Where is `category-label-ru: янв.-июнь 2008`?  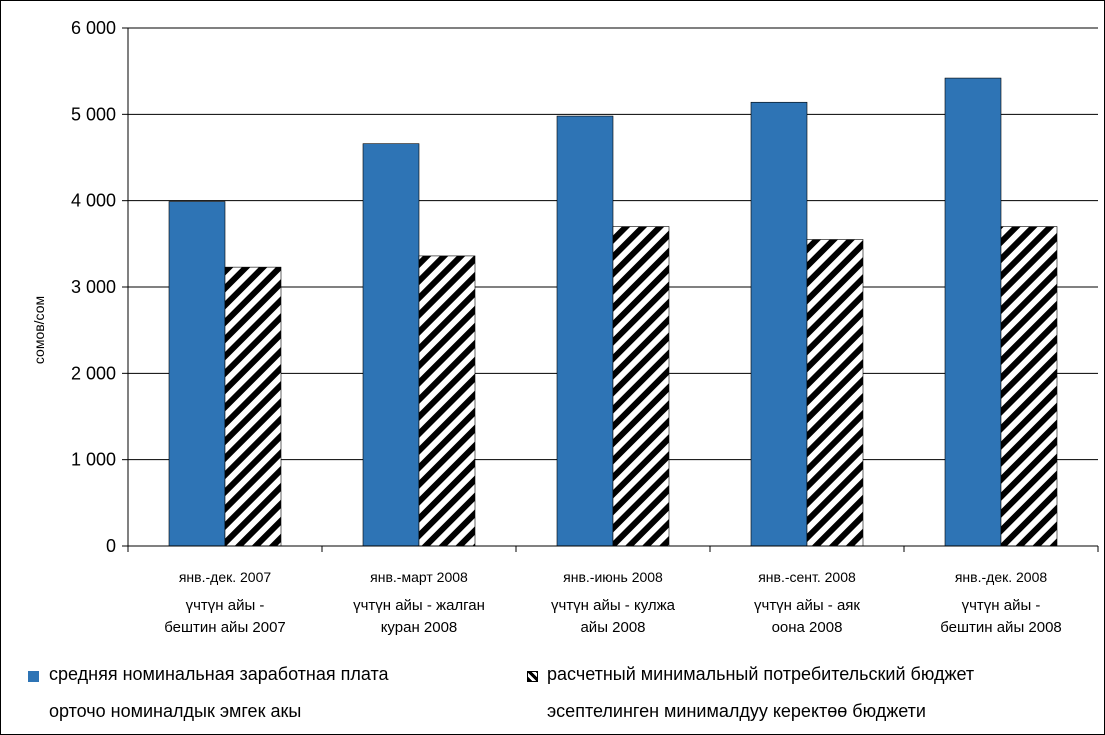 category-label-ru: янв.-июнь 2008 is located at coordinates (613, 577).